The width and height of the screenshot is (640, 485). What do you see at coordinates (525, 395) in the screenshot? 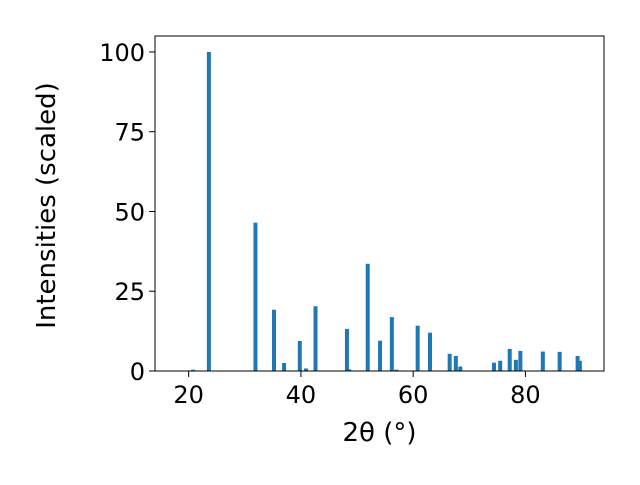
I see `x-tick-label: 80` at bounding box center [525, 395].